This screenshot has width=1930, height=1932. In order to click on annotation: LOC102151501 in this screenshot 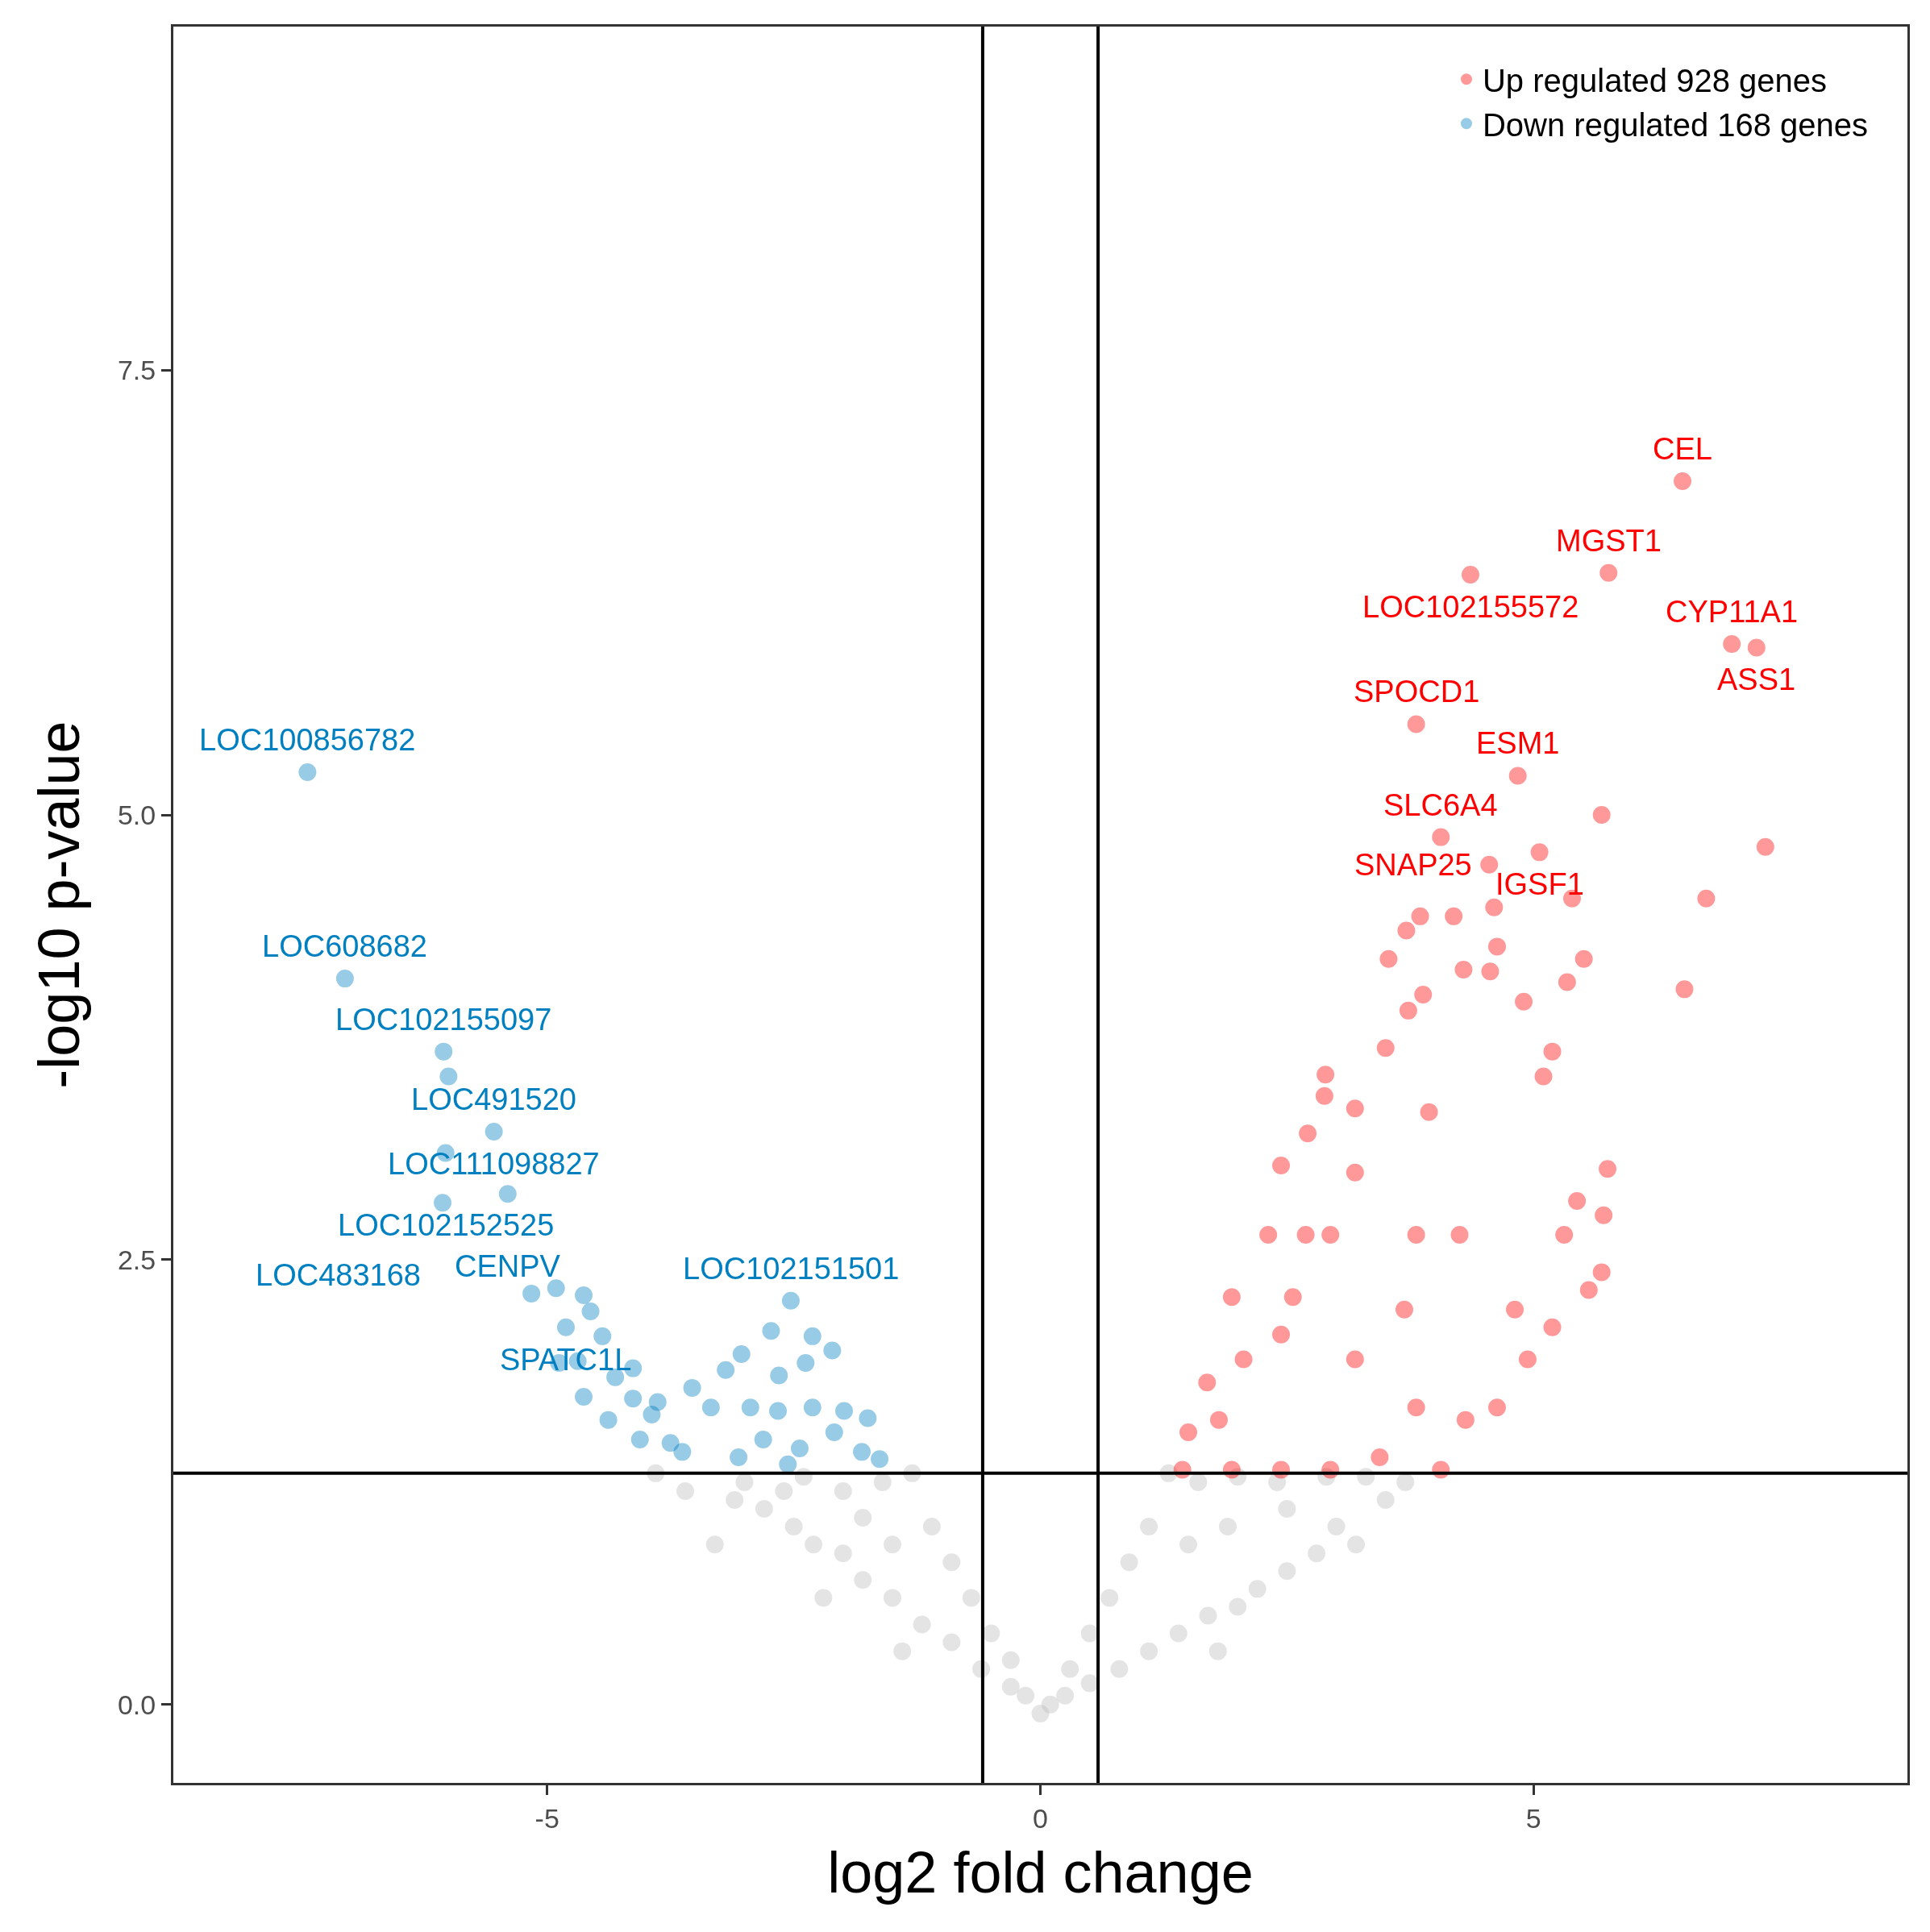, I will do `click(792, 1269)`.